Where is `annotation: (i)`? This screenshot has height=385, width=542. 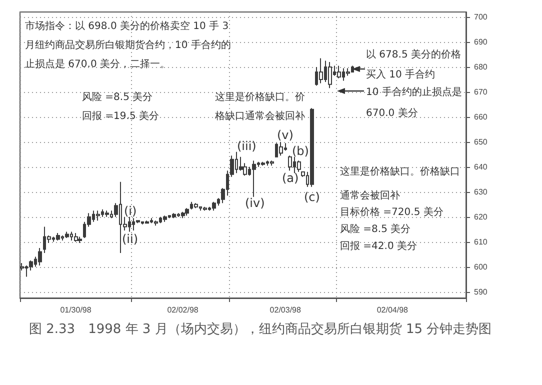 annotation: (i) is located at coordinates (130, 211).